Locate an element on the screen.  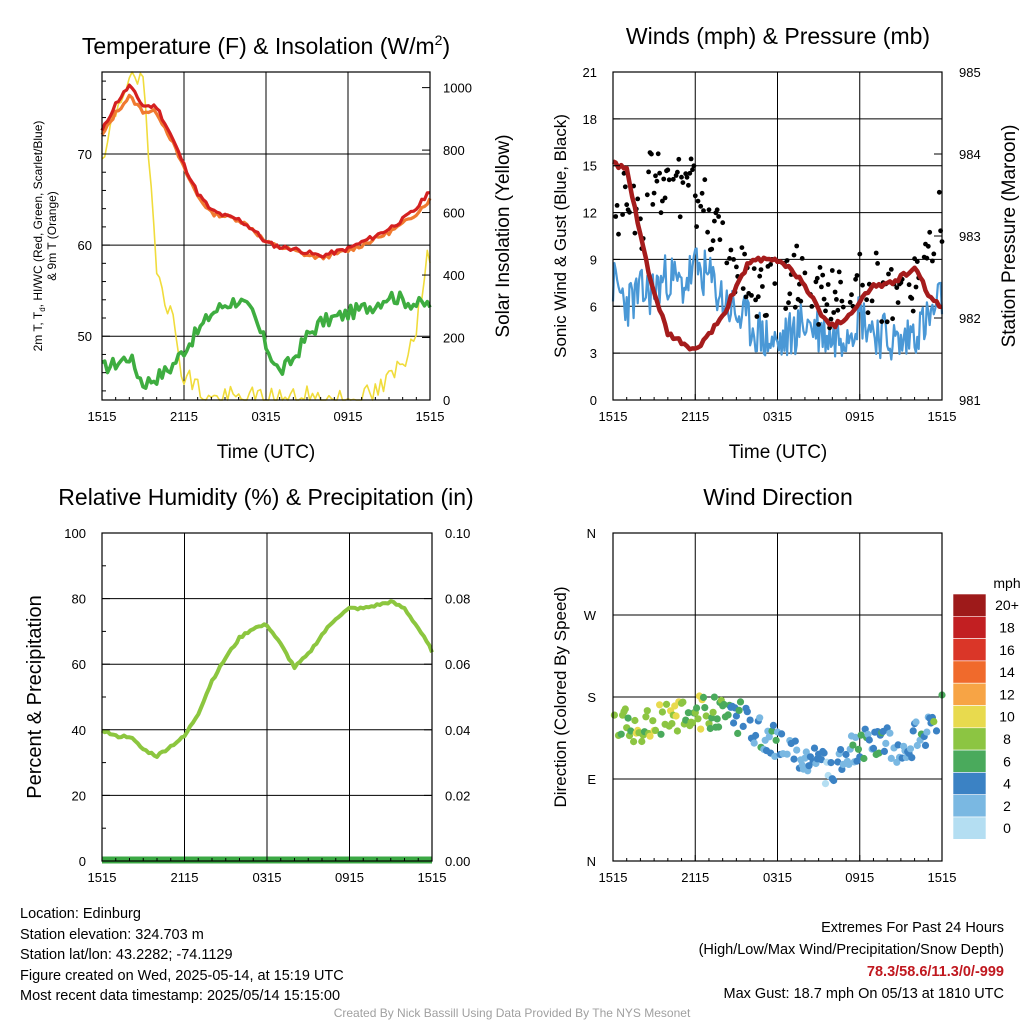
y-tick-label: 6 is located at coordinates (593, 306).